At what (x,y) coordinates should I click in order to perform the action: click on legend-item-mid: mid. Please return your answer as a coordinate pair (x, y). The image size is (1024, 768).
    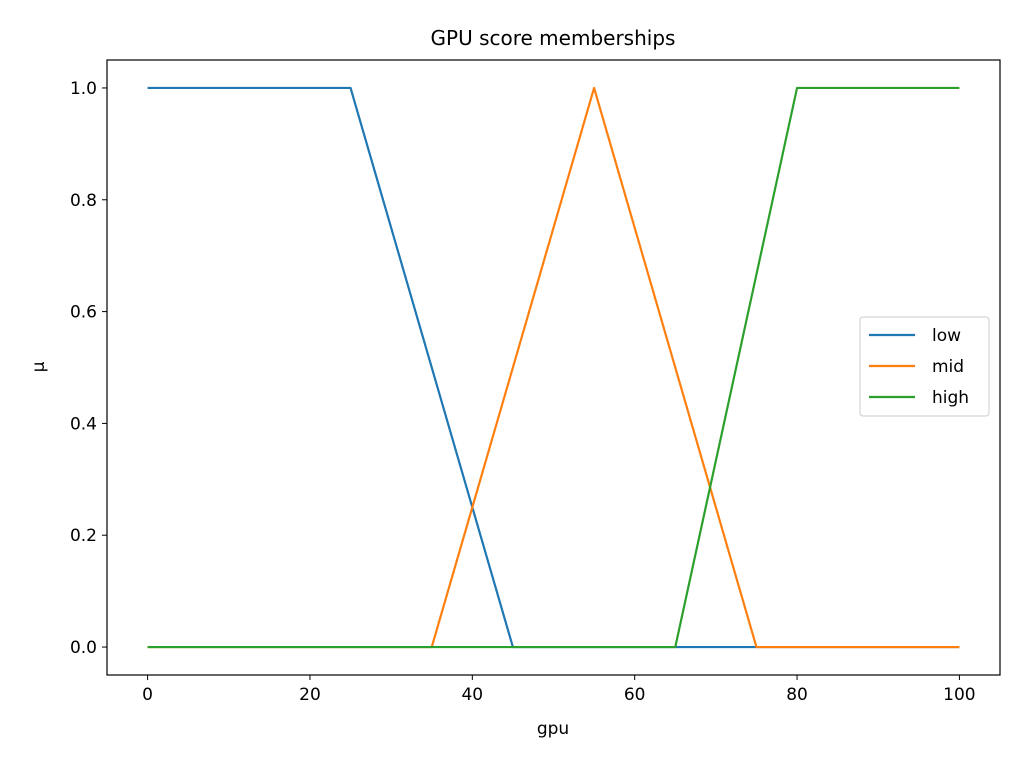
    Looking at the image, I should click on (916, 367).